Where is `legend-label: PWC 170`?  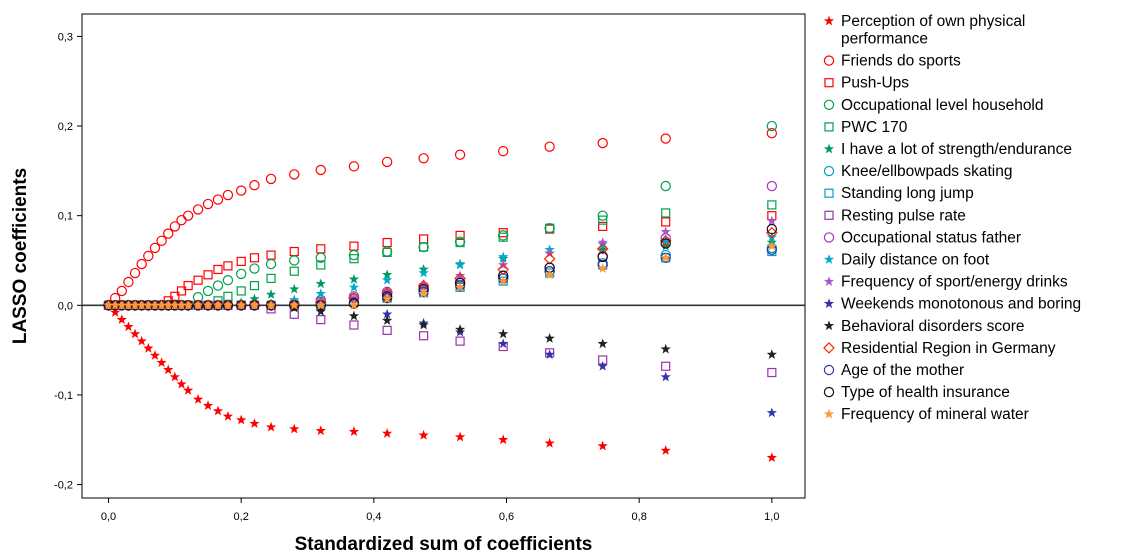
legend-label: PWC 170 is located at coordinates (874, 127).